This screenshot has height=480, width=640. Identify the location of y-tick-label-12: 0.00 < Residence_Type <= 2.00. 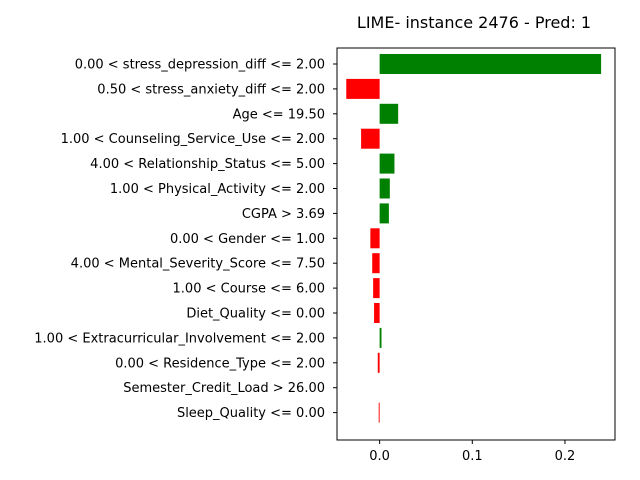
(220, 363).